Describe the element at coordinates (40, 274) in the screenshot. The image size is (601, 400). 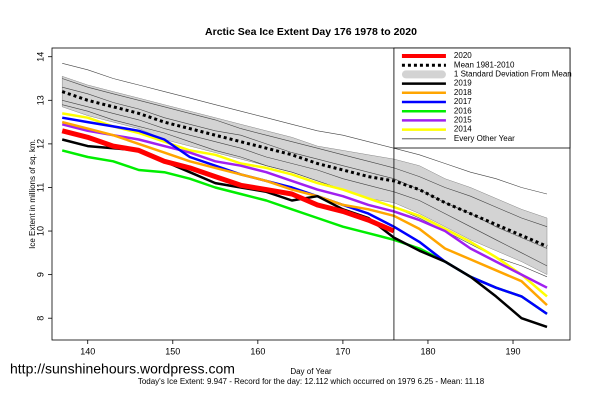
I see `y-tick-label: 9` at that location.